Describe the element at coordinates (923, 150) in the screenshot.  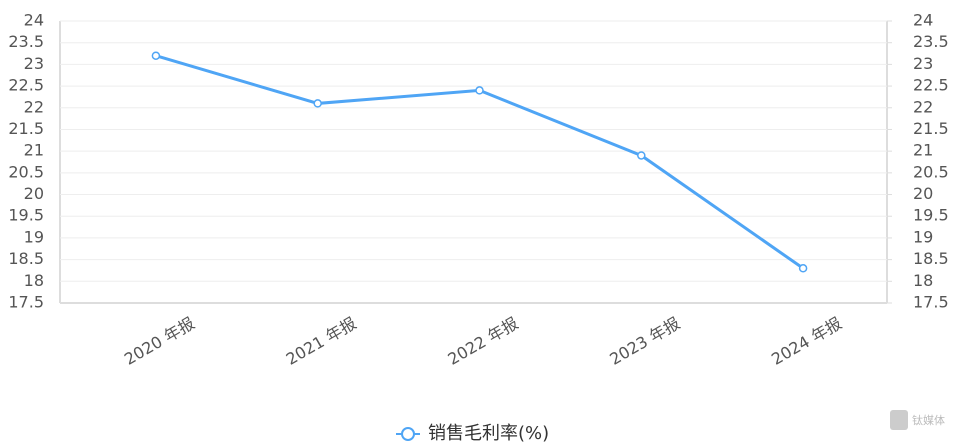
I see `y2-tick-label: 21` at that location.